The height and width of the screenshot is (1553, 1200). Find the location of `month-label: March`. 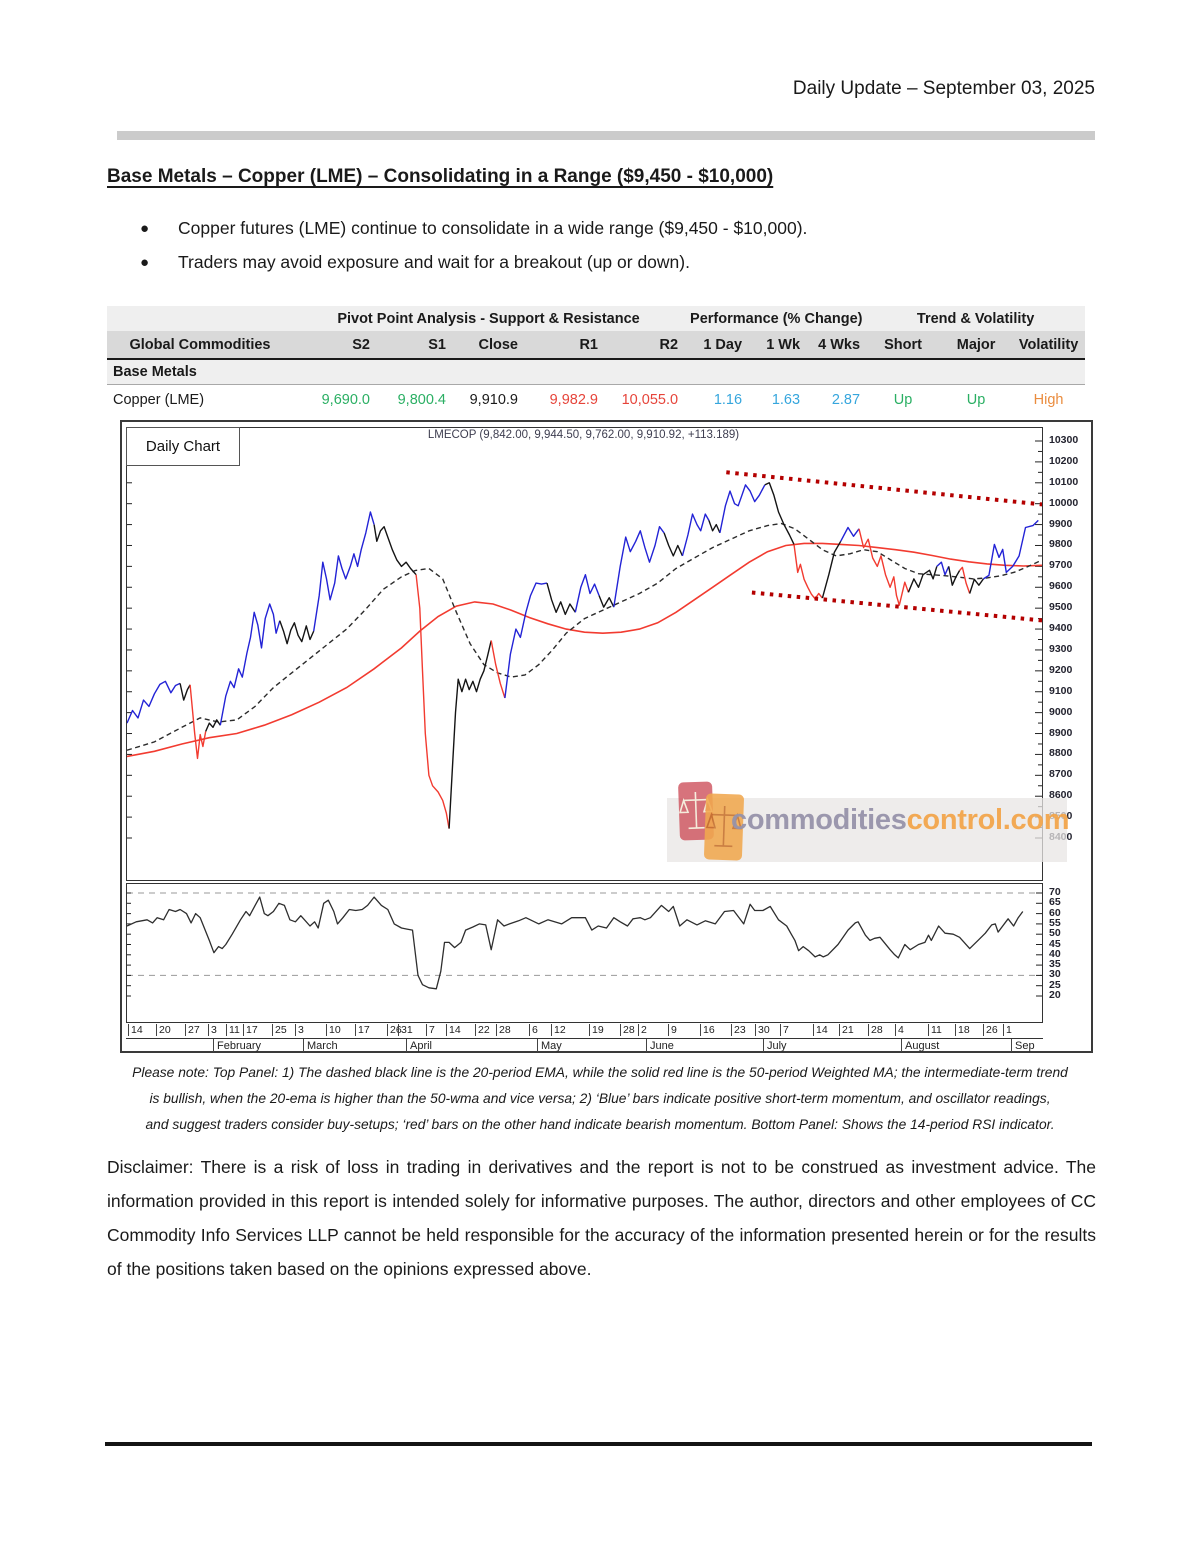

month-label: March is located at coordinates (322, 1046).